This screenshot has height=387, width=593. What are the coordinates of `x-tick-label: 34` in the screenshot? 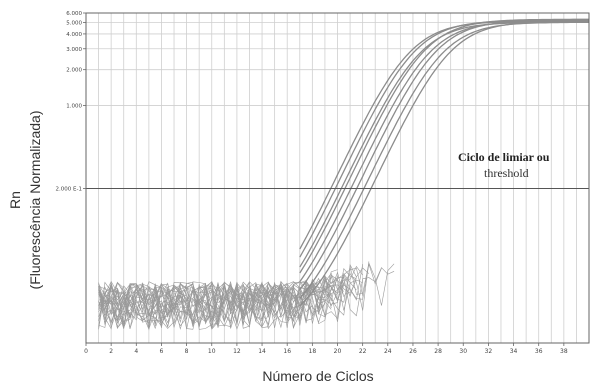 It's located at (514, 351).